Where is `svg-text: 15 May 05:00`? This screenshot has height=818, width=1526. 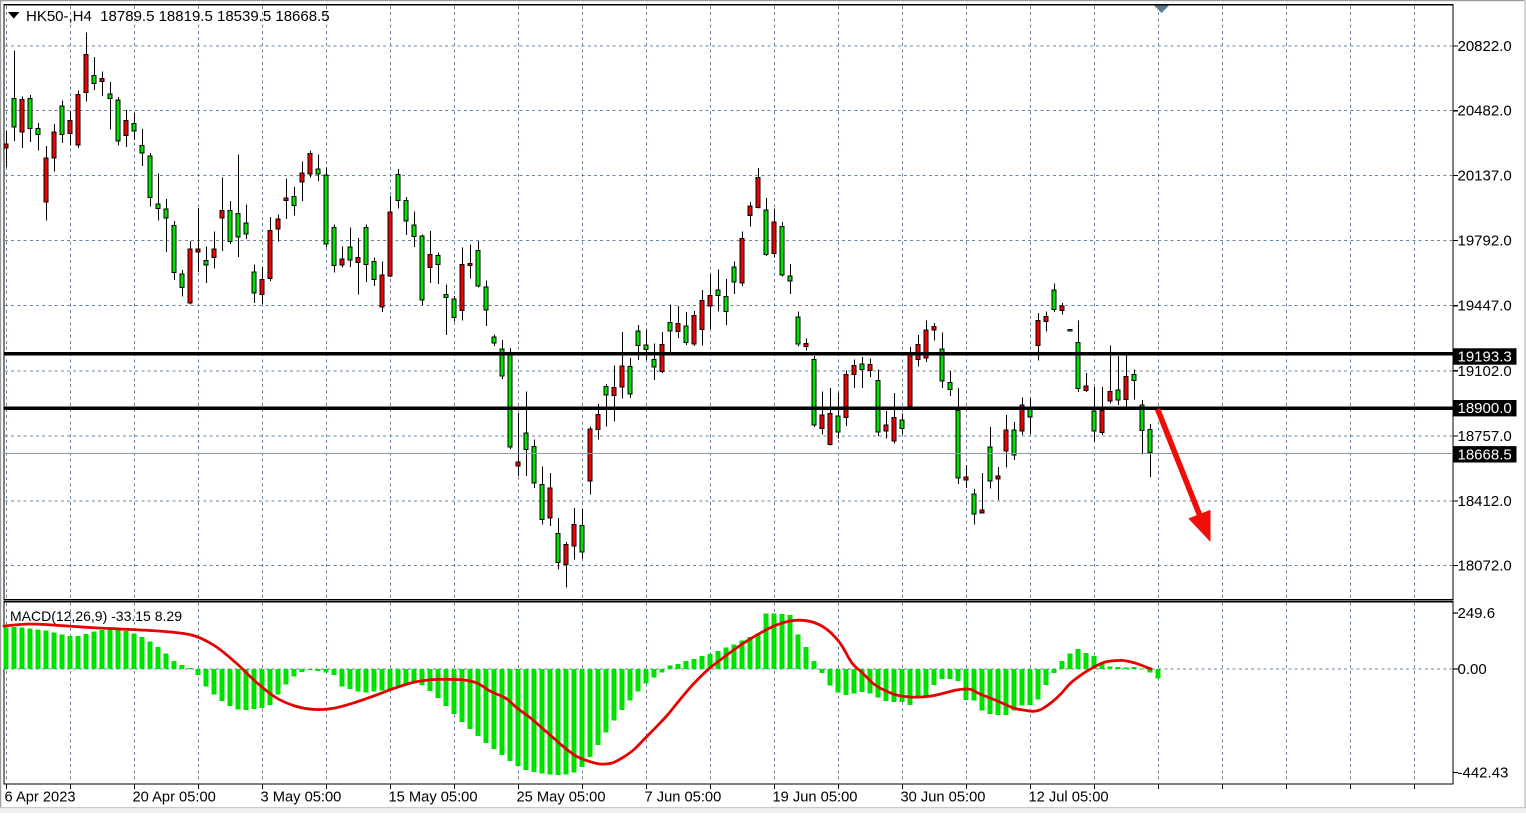
svg-text: 15 May 05:00 is located at coordinates (433, 798).